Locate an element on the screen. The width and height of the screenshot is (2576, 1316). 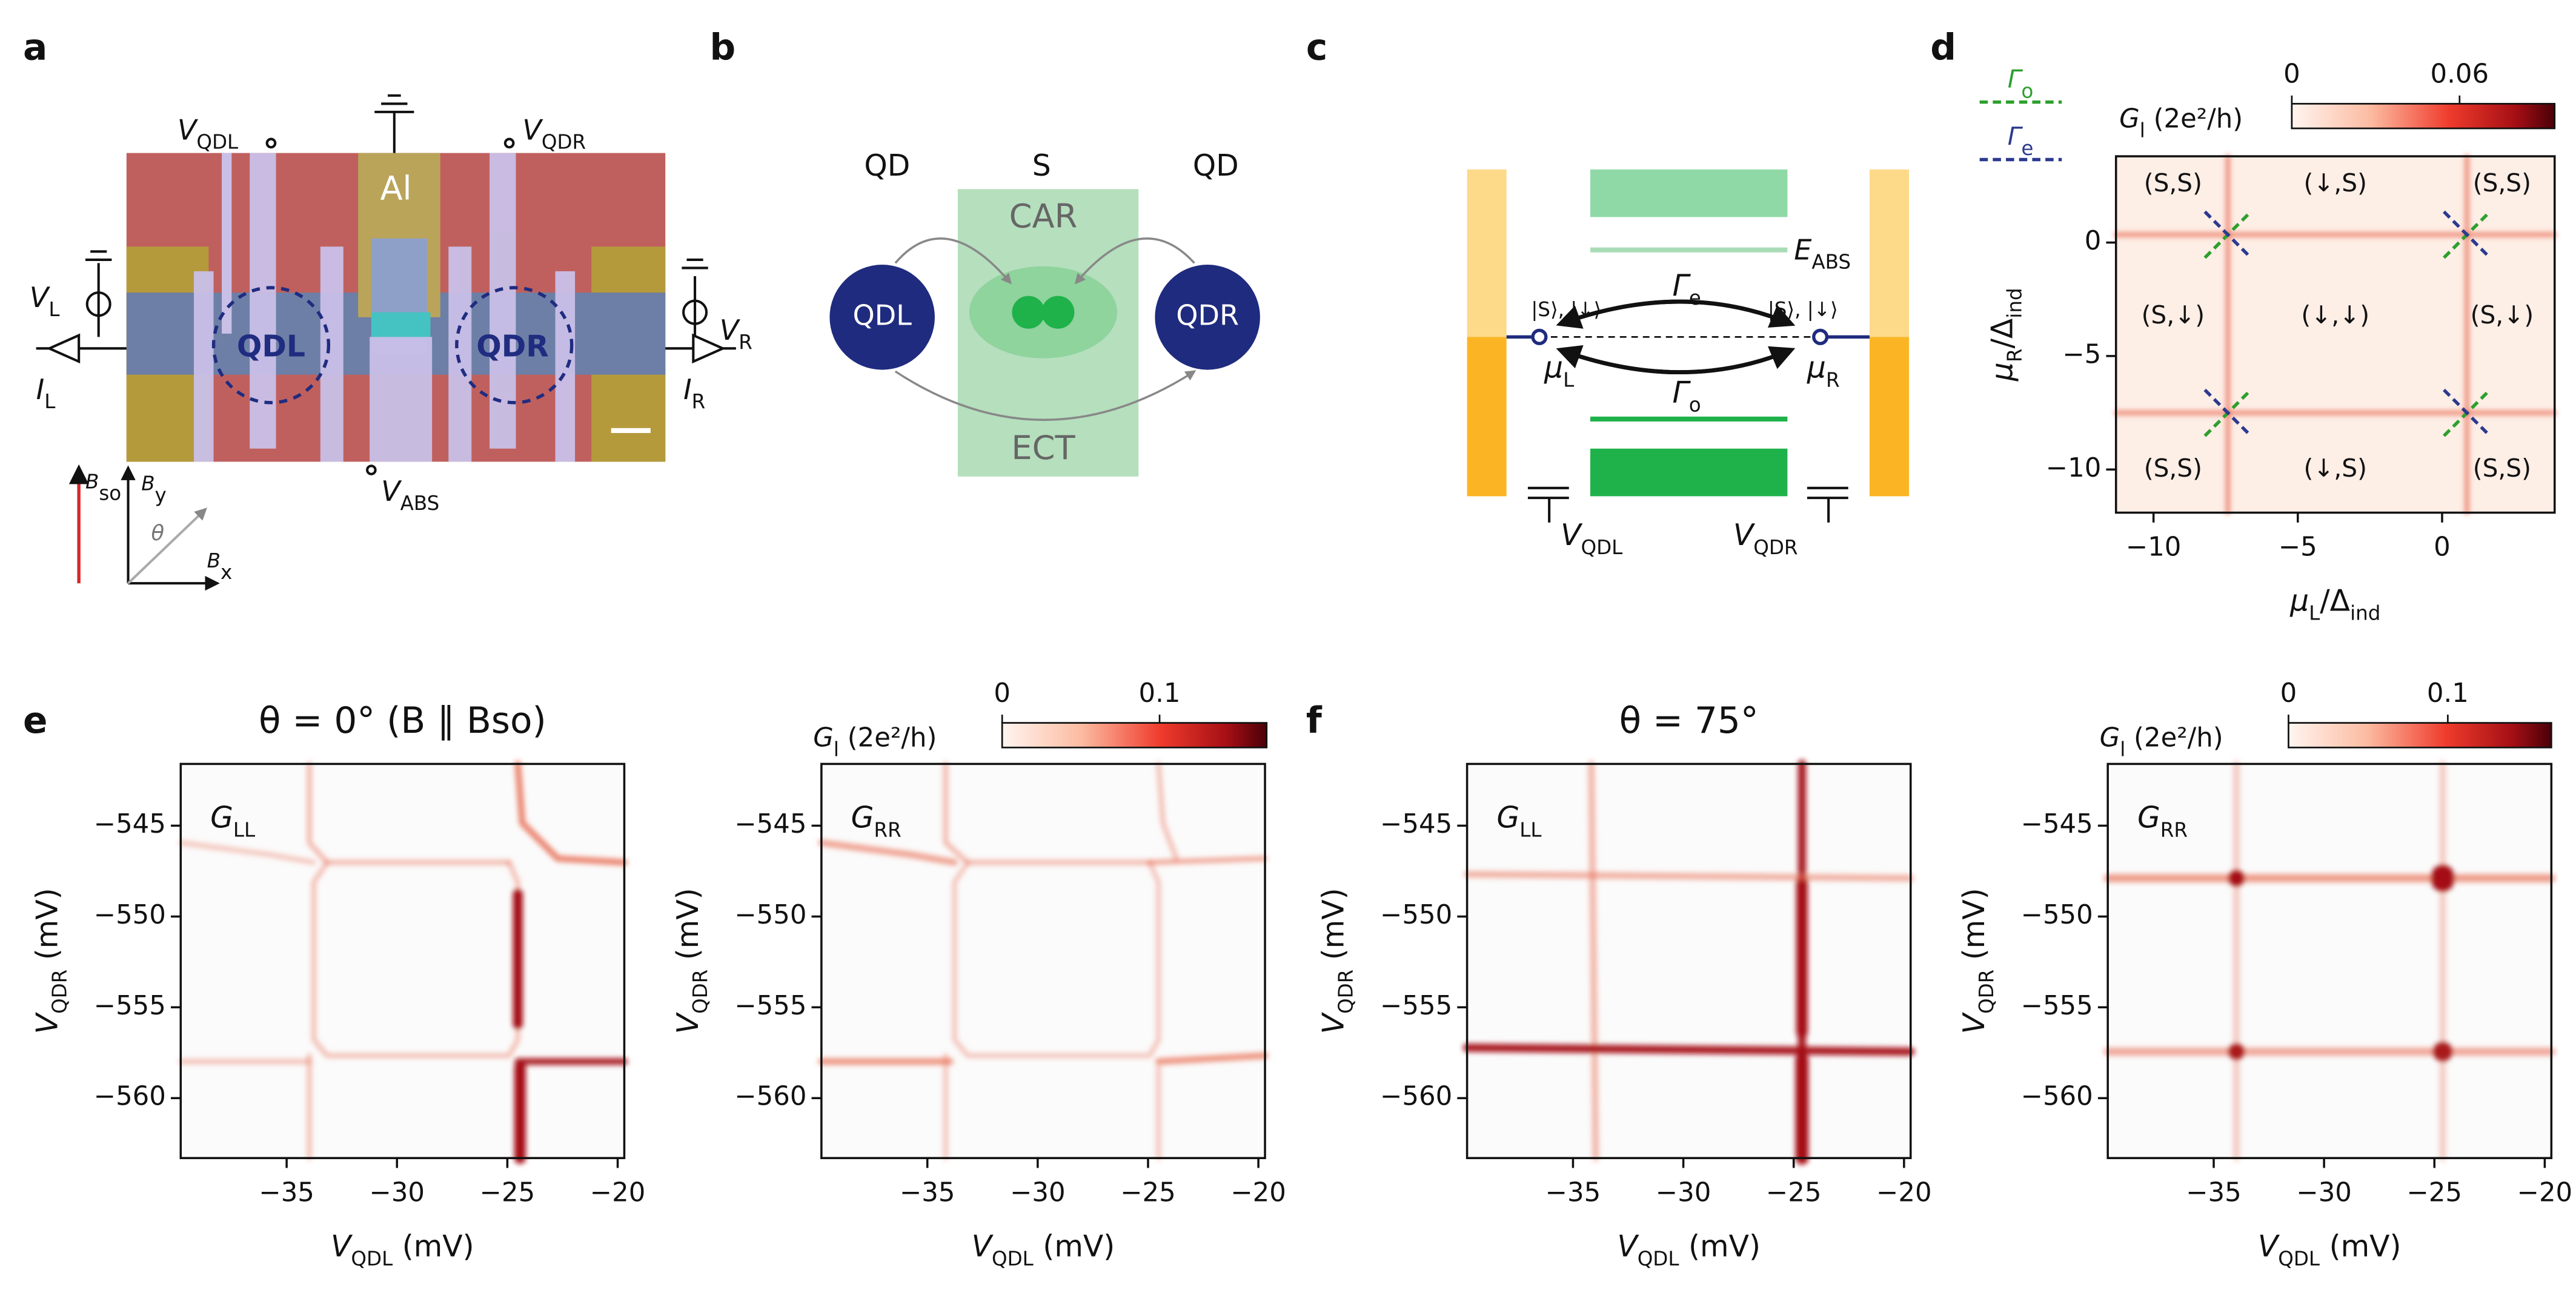
label-b_y-part: B is located at coordinates (147, 484).